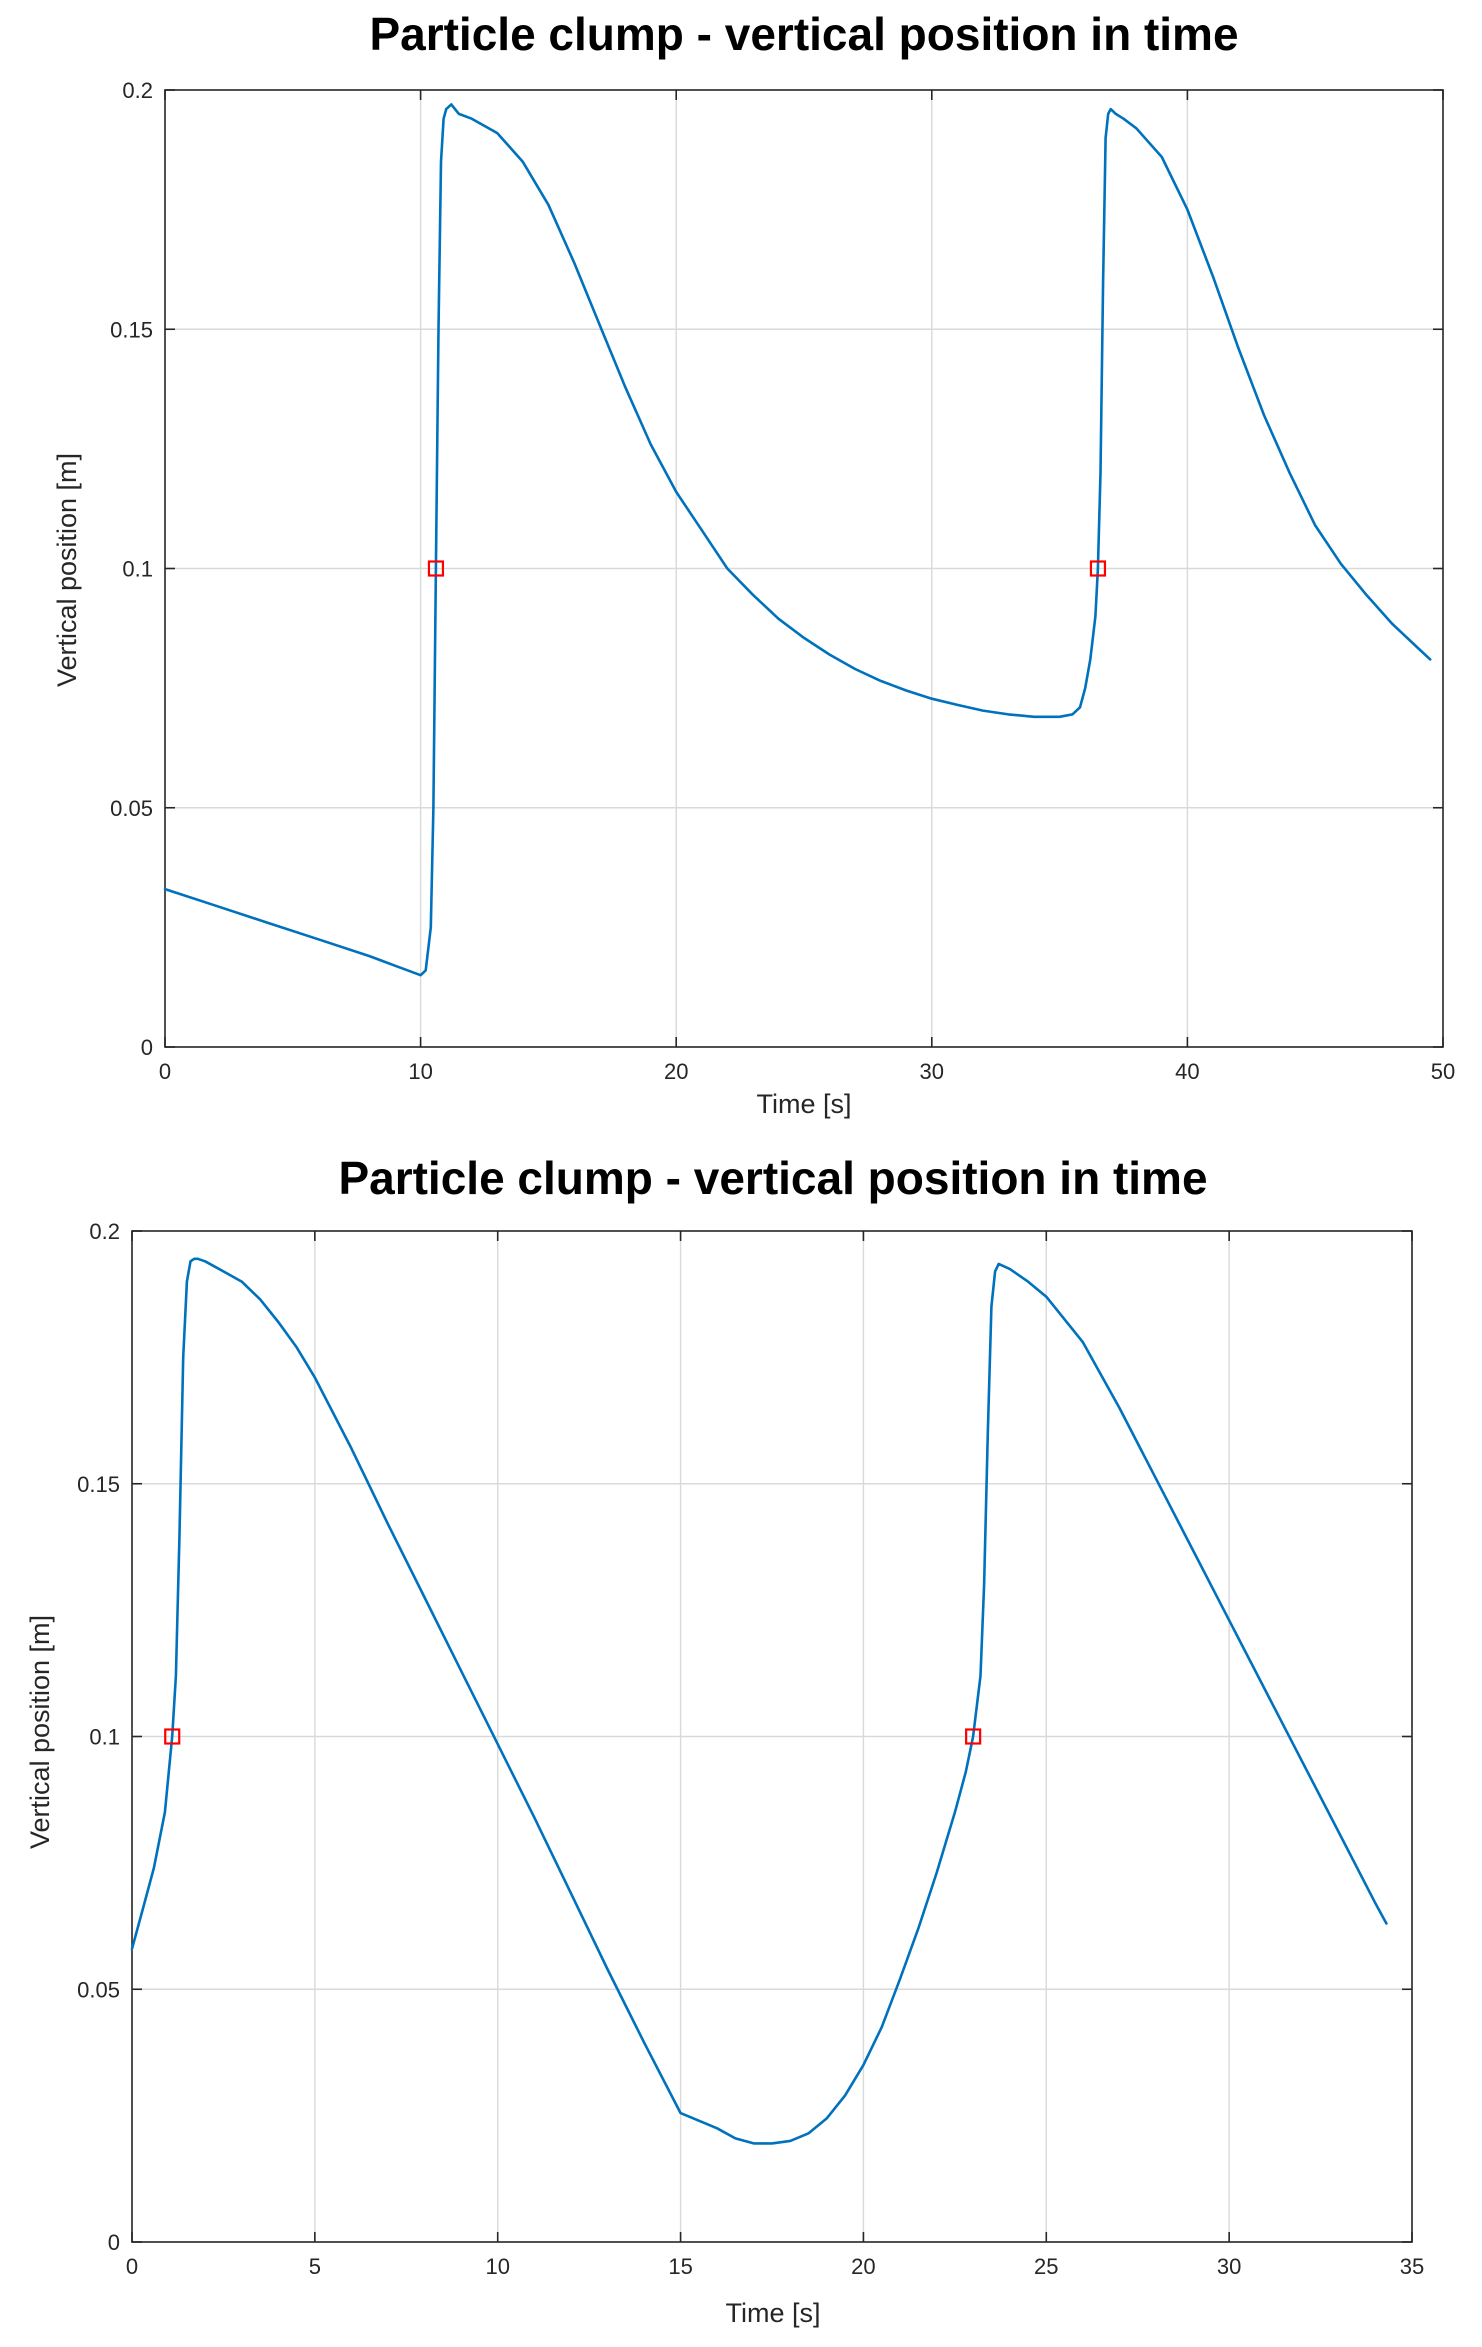 The height and width of the screenshot is (2347, 1482). I want to click on x-tick-label: 40, so click(1187, 1071).